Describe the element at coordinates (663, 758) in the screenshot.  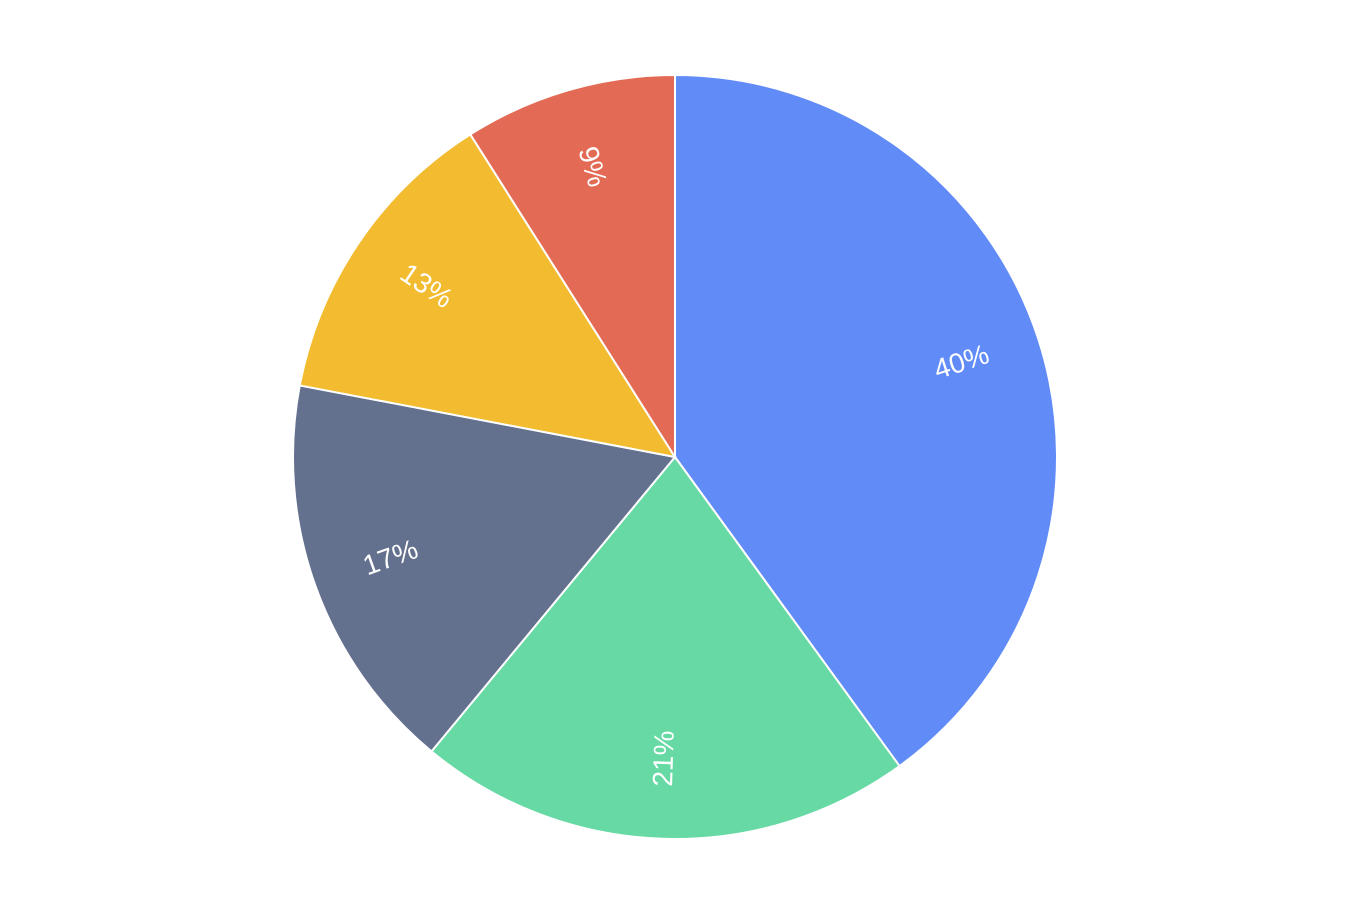
I see `slice-label: 21%` at that location.